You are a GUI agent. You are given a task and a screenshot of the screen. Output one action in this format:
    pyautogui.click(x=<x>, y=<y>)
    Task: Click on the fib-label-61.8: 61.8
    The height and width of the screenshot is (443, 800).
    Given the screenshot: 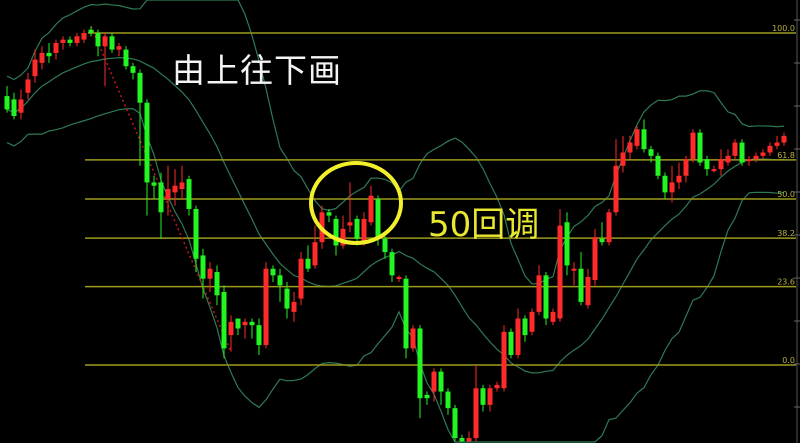 What is the action you would take?
    pyautogui.click(x=786, y=155)
    